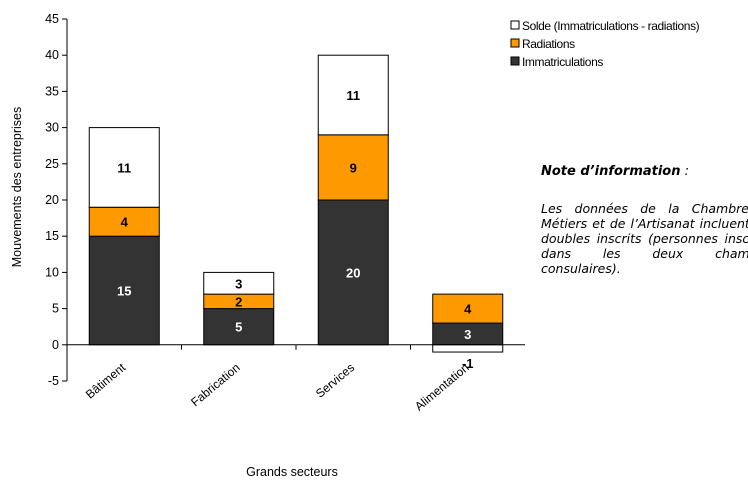  I want to click on bar-alimentation-solde-immatriculations-radiations, so click(468, 348).